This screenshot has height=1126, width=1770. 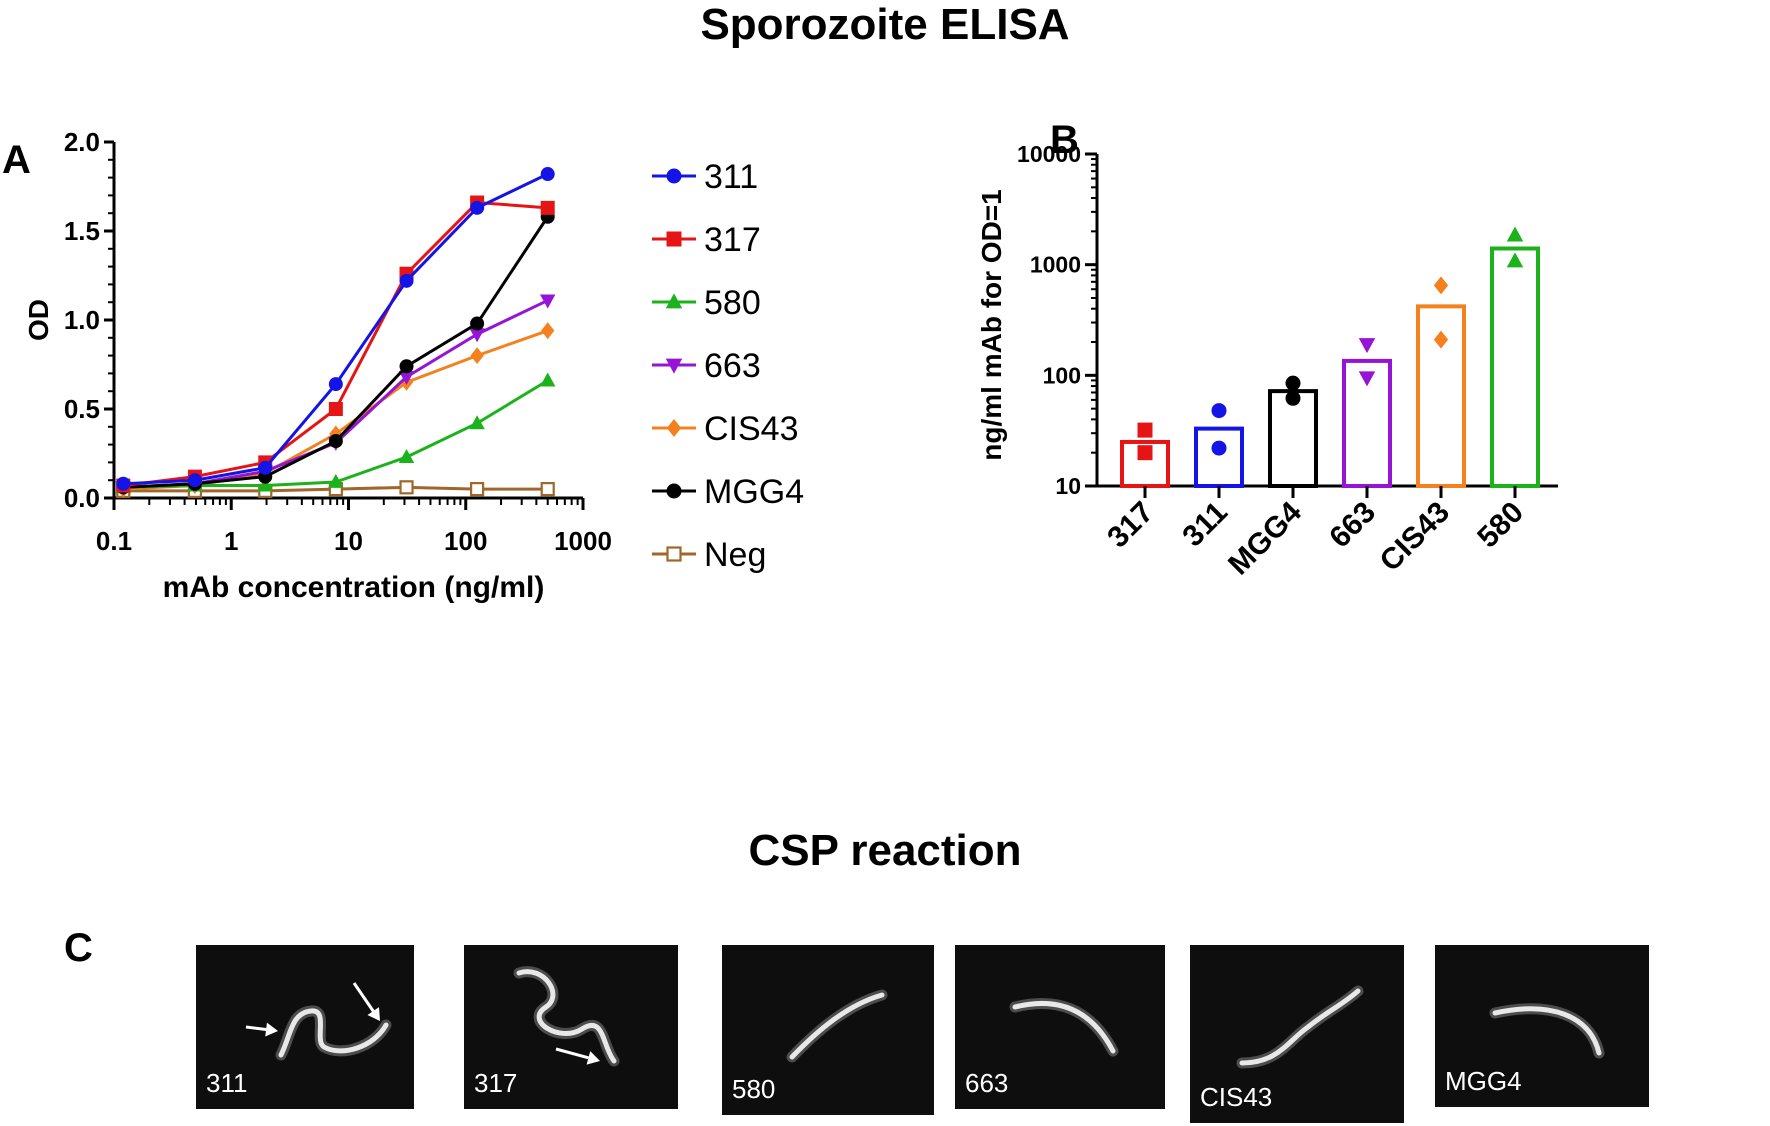 I want to click on y-tick-label-b: 10000, so click(x=1049, y=154).